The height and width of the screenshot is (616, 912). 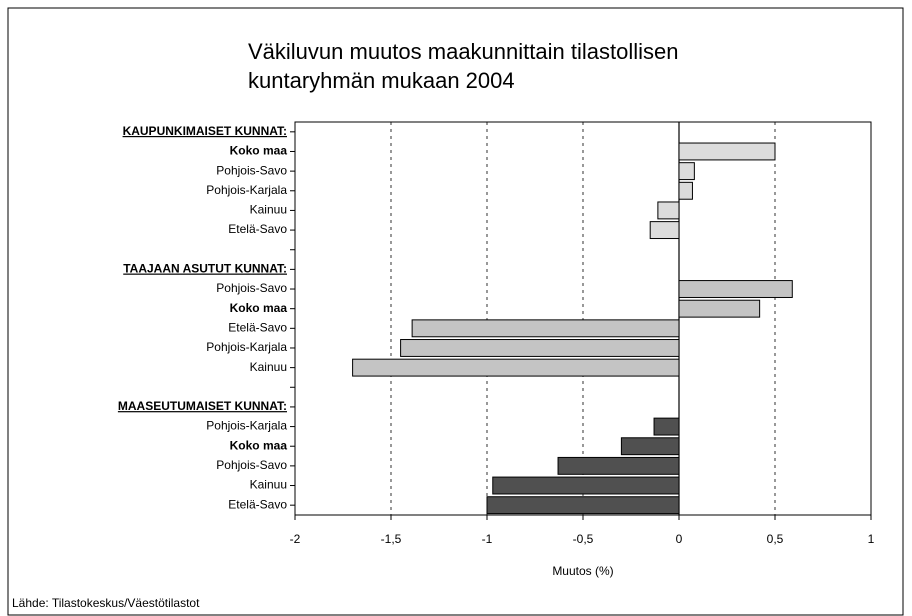 I want to click on x-tick-label: -0,5, so click(x=583, y=539).